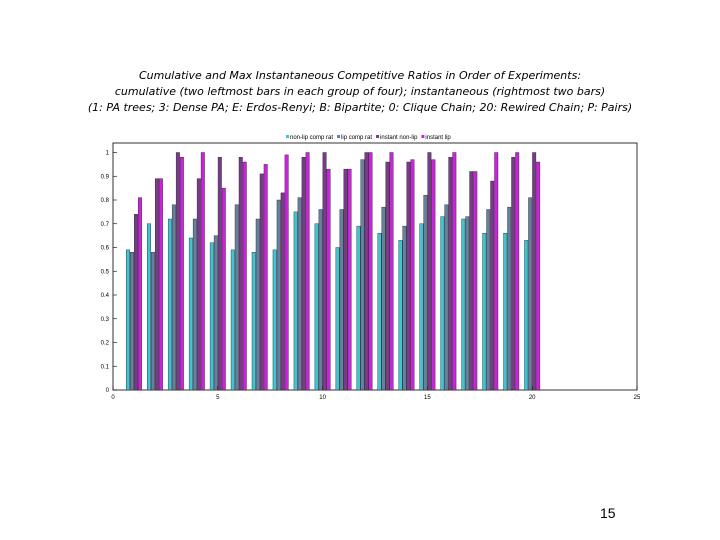  Describe the element at coordinates (438, 138) in the screenshot. I see `legend-label: instant lip` at that location.